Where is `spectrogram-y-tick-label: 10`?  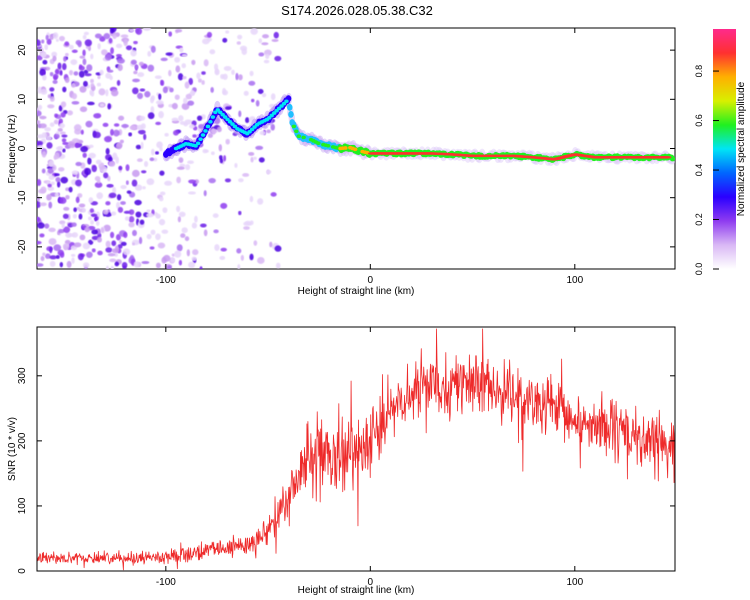
spectrogram-y-tick-label: 10 is located at coordinates (22, 99).